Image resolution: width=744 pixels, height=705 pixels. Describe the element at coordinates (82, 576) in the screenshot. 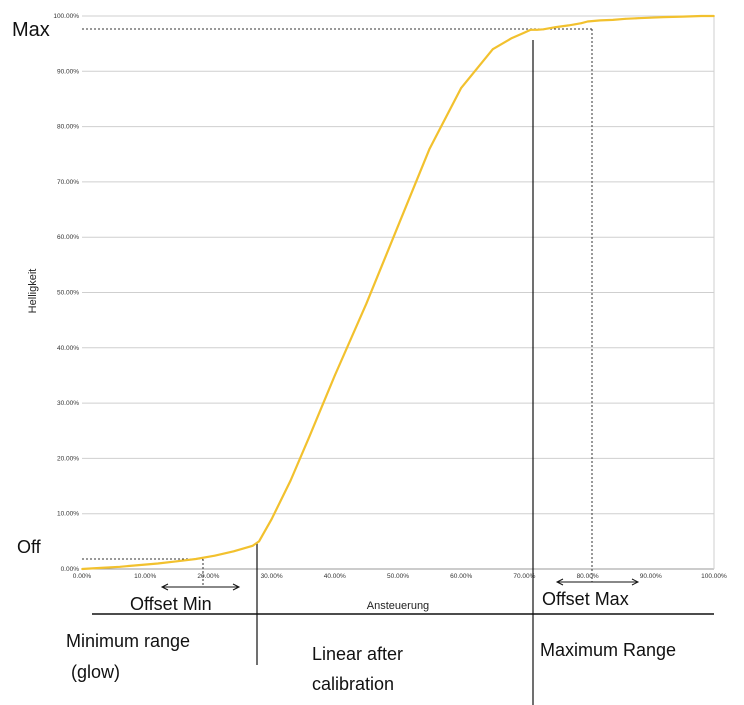

I see `x-tick-label: 0.00%` at that location.